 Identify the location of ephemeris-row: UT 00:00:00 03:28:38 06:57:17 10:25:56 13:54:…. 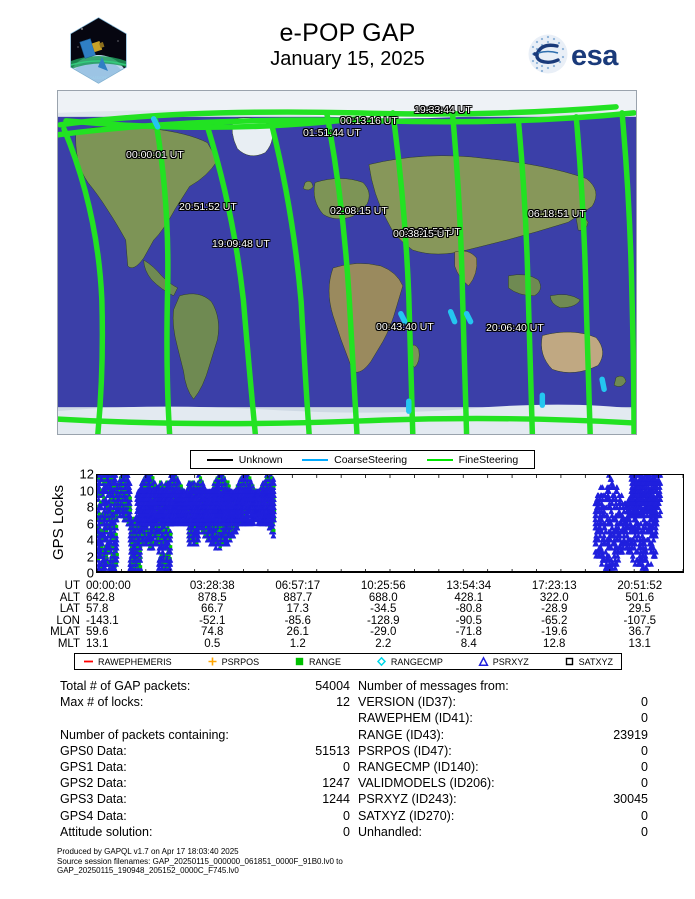
(364, 586).